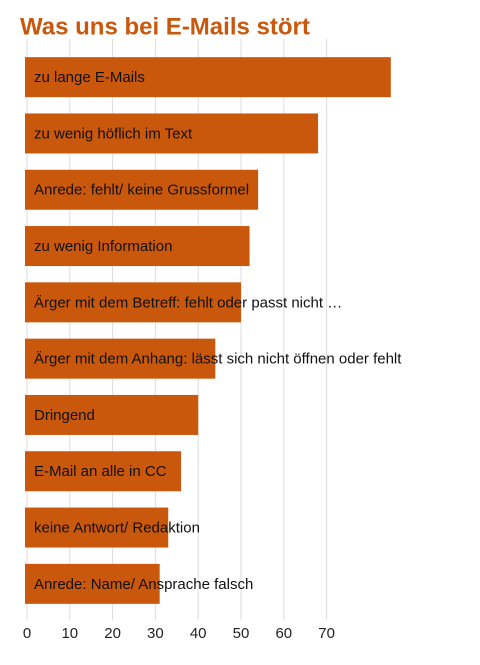 This screenshot has width=480, height=665. What do you see at coordinates (155, 633) in the screenshot?
I see `x-tick-label: 30` at bounding box center [155, 633].